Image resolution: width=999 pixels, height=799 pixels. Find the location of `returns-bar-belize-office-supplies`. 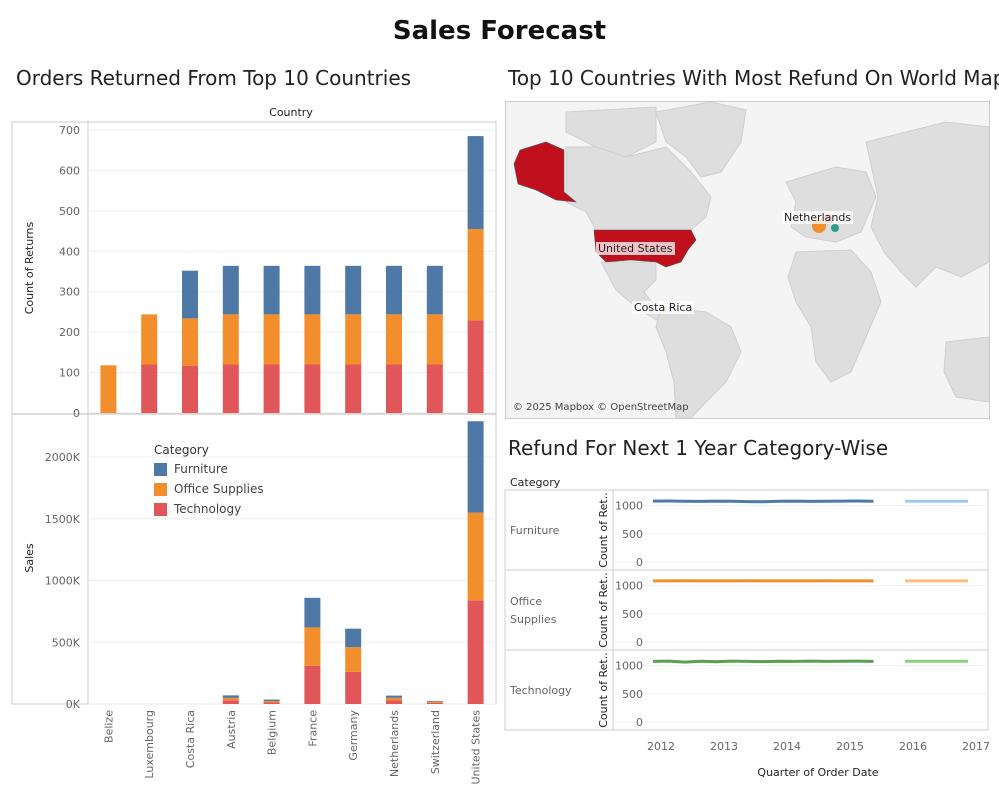

returns-bar-belize-office-supplies is located at coordinates (108, 389).